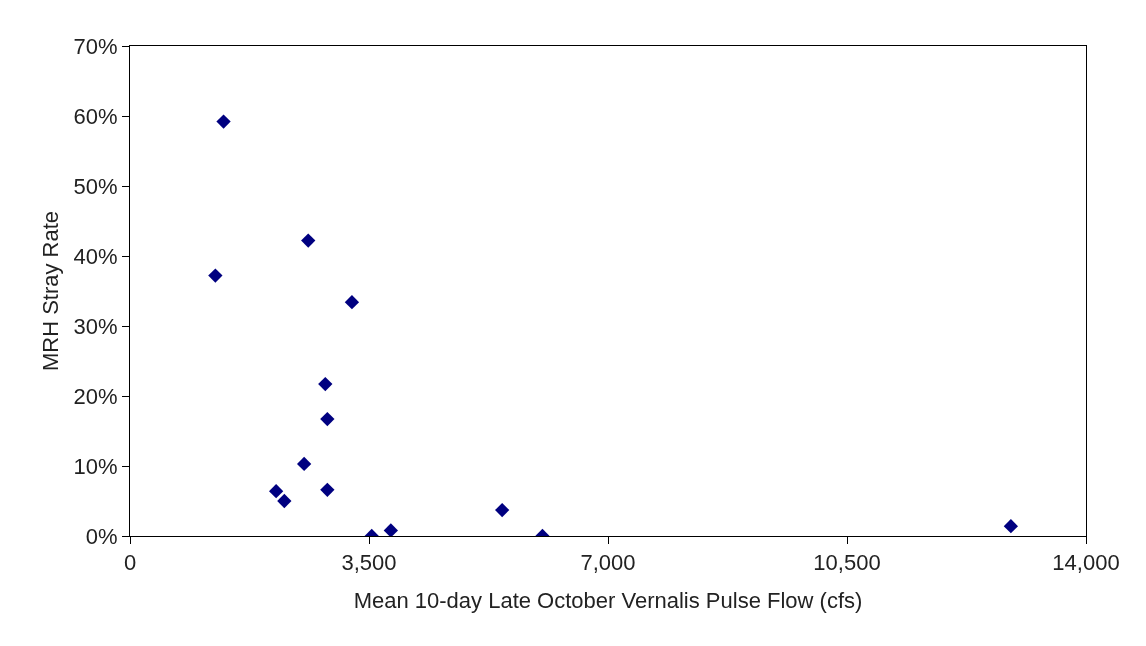  I want to click on y-tick-label: 10%, so click(95, 466).